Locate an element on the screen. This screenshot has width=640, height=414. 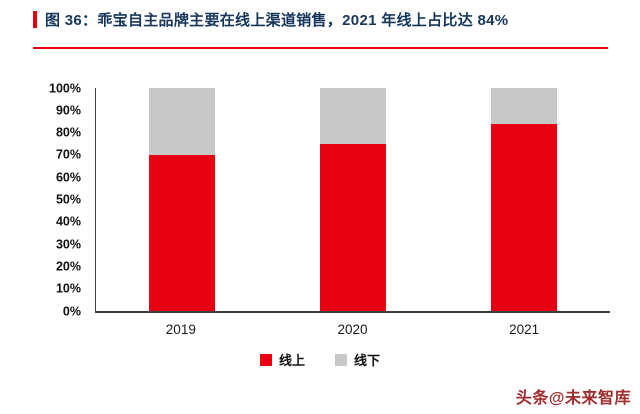
stacked-bar-2020 is located at coordinates (352, 199).